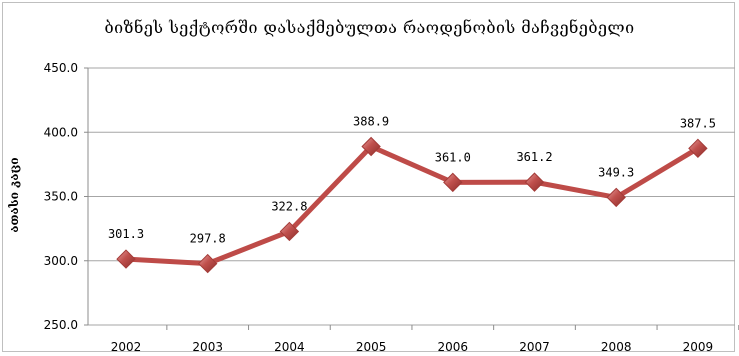 Image resolution: width=739 pixels, height=356 pixels. Describe the element at coordinates (534, 347) in the screenshot. I see `x-tick-label: 2007` at that location.